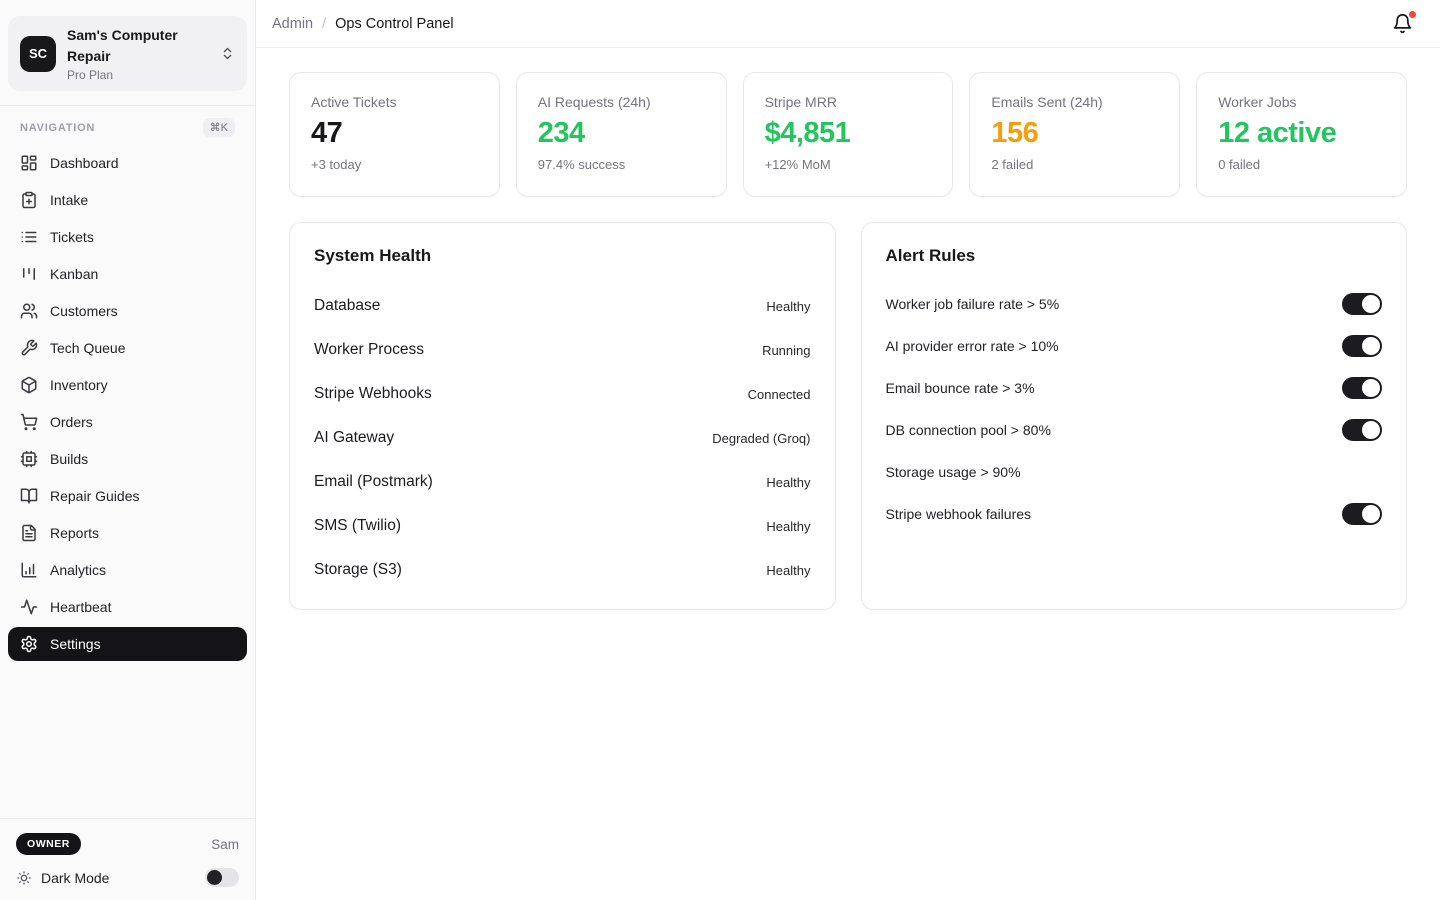 Image resolution: width=1440 pixels, height=900 pixels. I want to click on stat-value: 156, so click(1015, 133).